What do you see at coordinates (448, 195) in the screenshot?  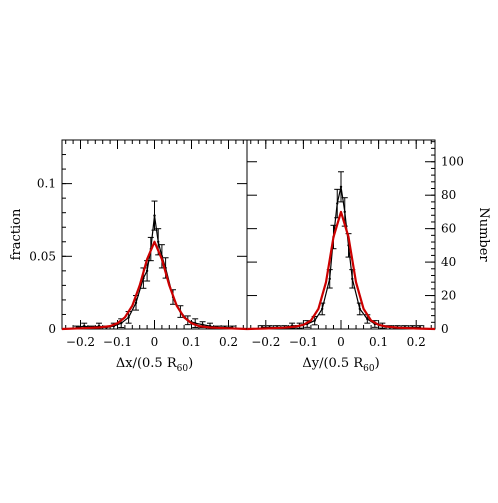 I see `y-tick-label: 80` at bounding box center [448, 195].